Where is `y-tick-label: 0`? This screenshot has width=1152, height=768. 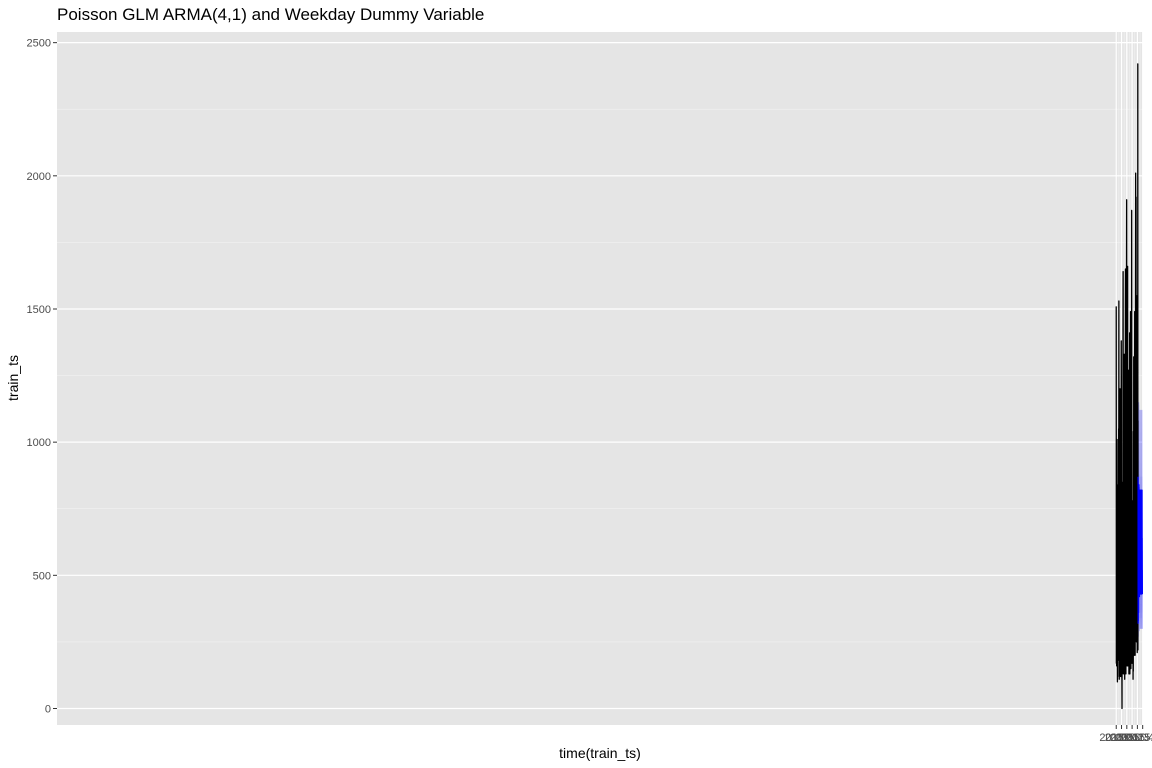
y-tick-label: 0 is located at coordinates (48, 709).